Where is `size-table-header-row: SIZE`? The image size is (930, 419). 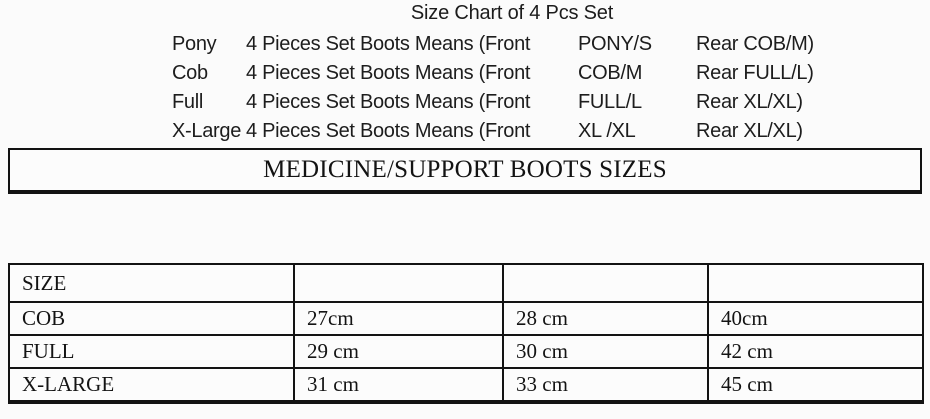 size-table-header-row: SIZE is located at coordinates (466, 283).